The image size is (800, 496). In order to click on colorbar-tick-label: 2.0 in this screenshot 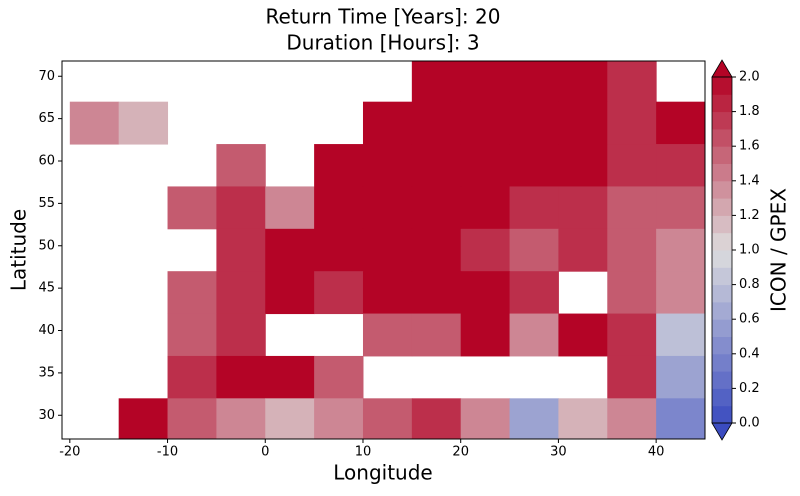, I will do `click(749, 77)`.